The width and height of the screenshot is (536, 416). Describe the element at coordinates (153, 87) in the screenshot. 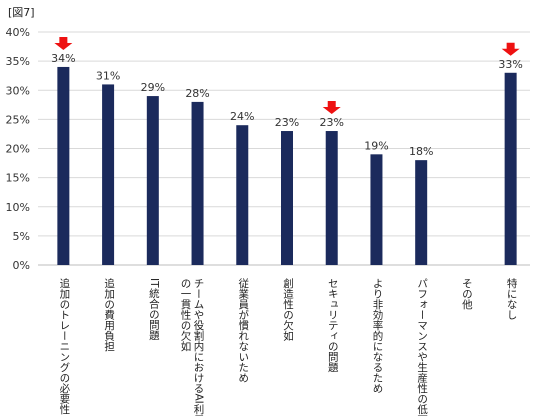

I see `data-label: 29%` at that location.